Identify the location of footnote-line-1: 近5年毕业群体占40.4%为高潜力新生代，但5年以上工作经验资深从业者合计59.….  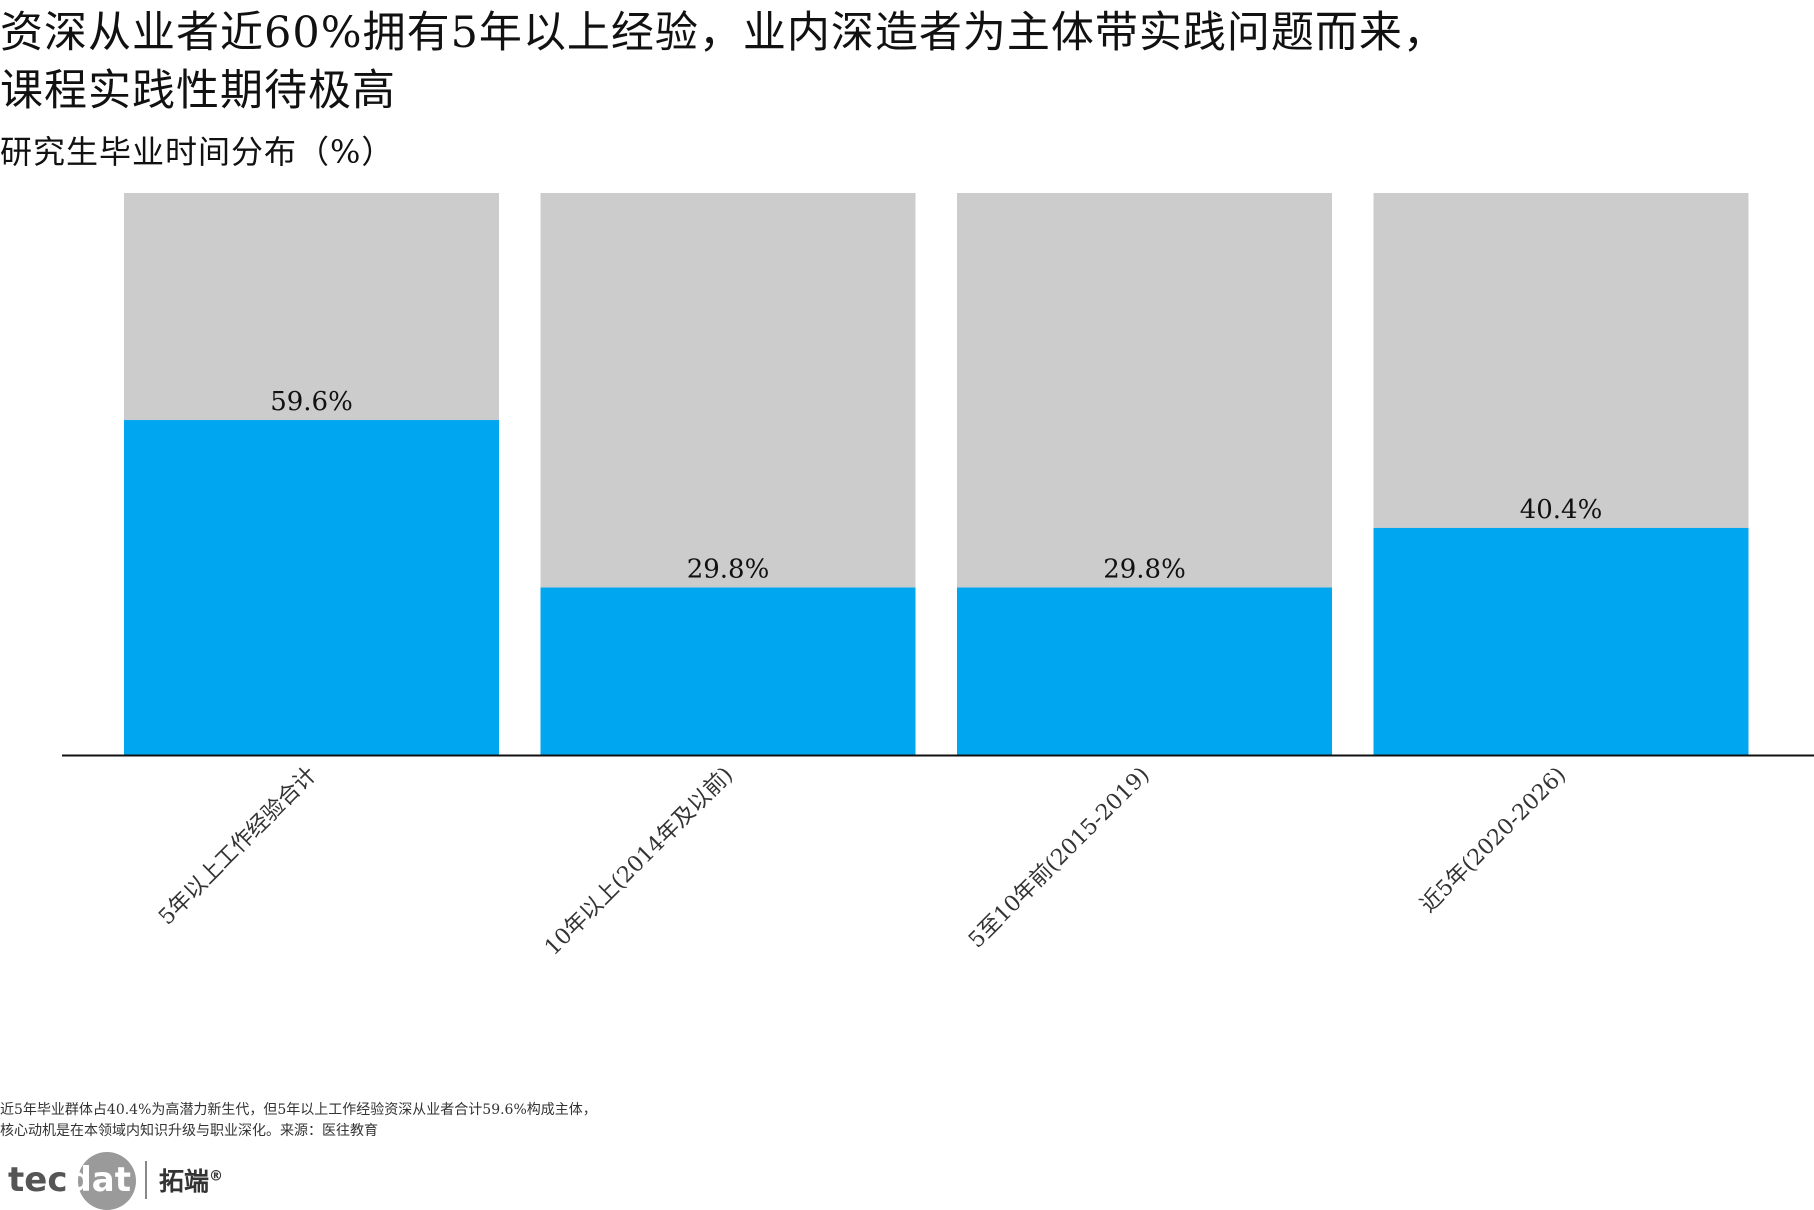
(298, 1110).